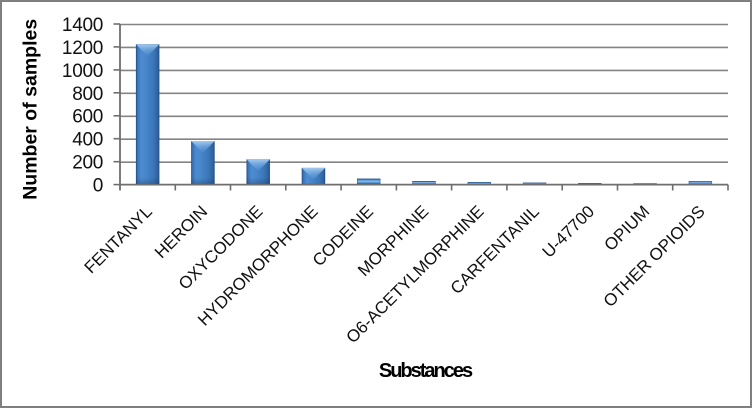  Describe the element at coordinates (426, 371) in the screenshot. I see `svg-text: Substances` at that location.